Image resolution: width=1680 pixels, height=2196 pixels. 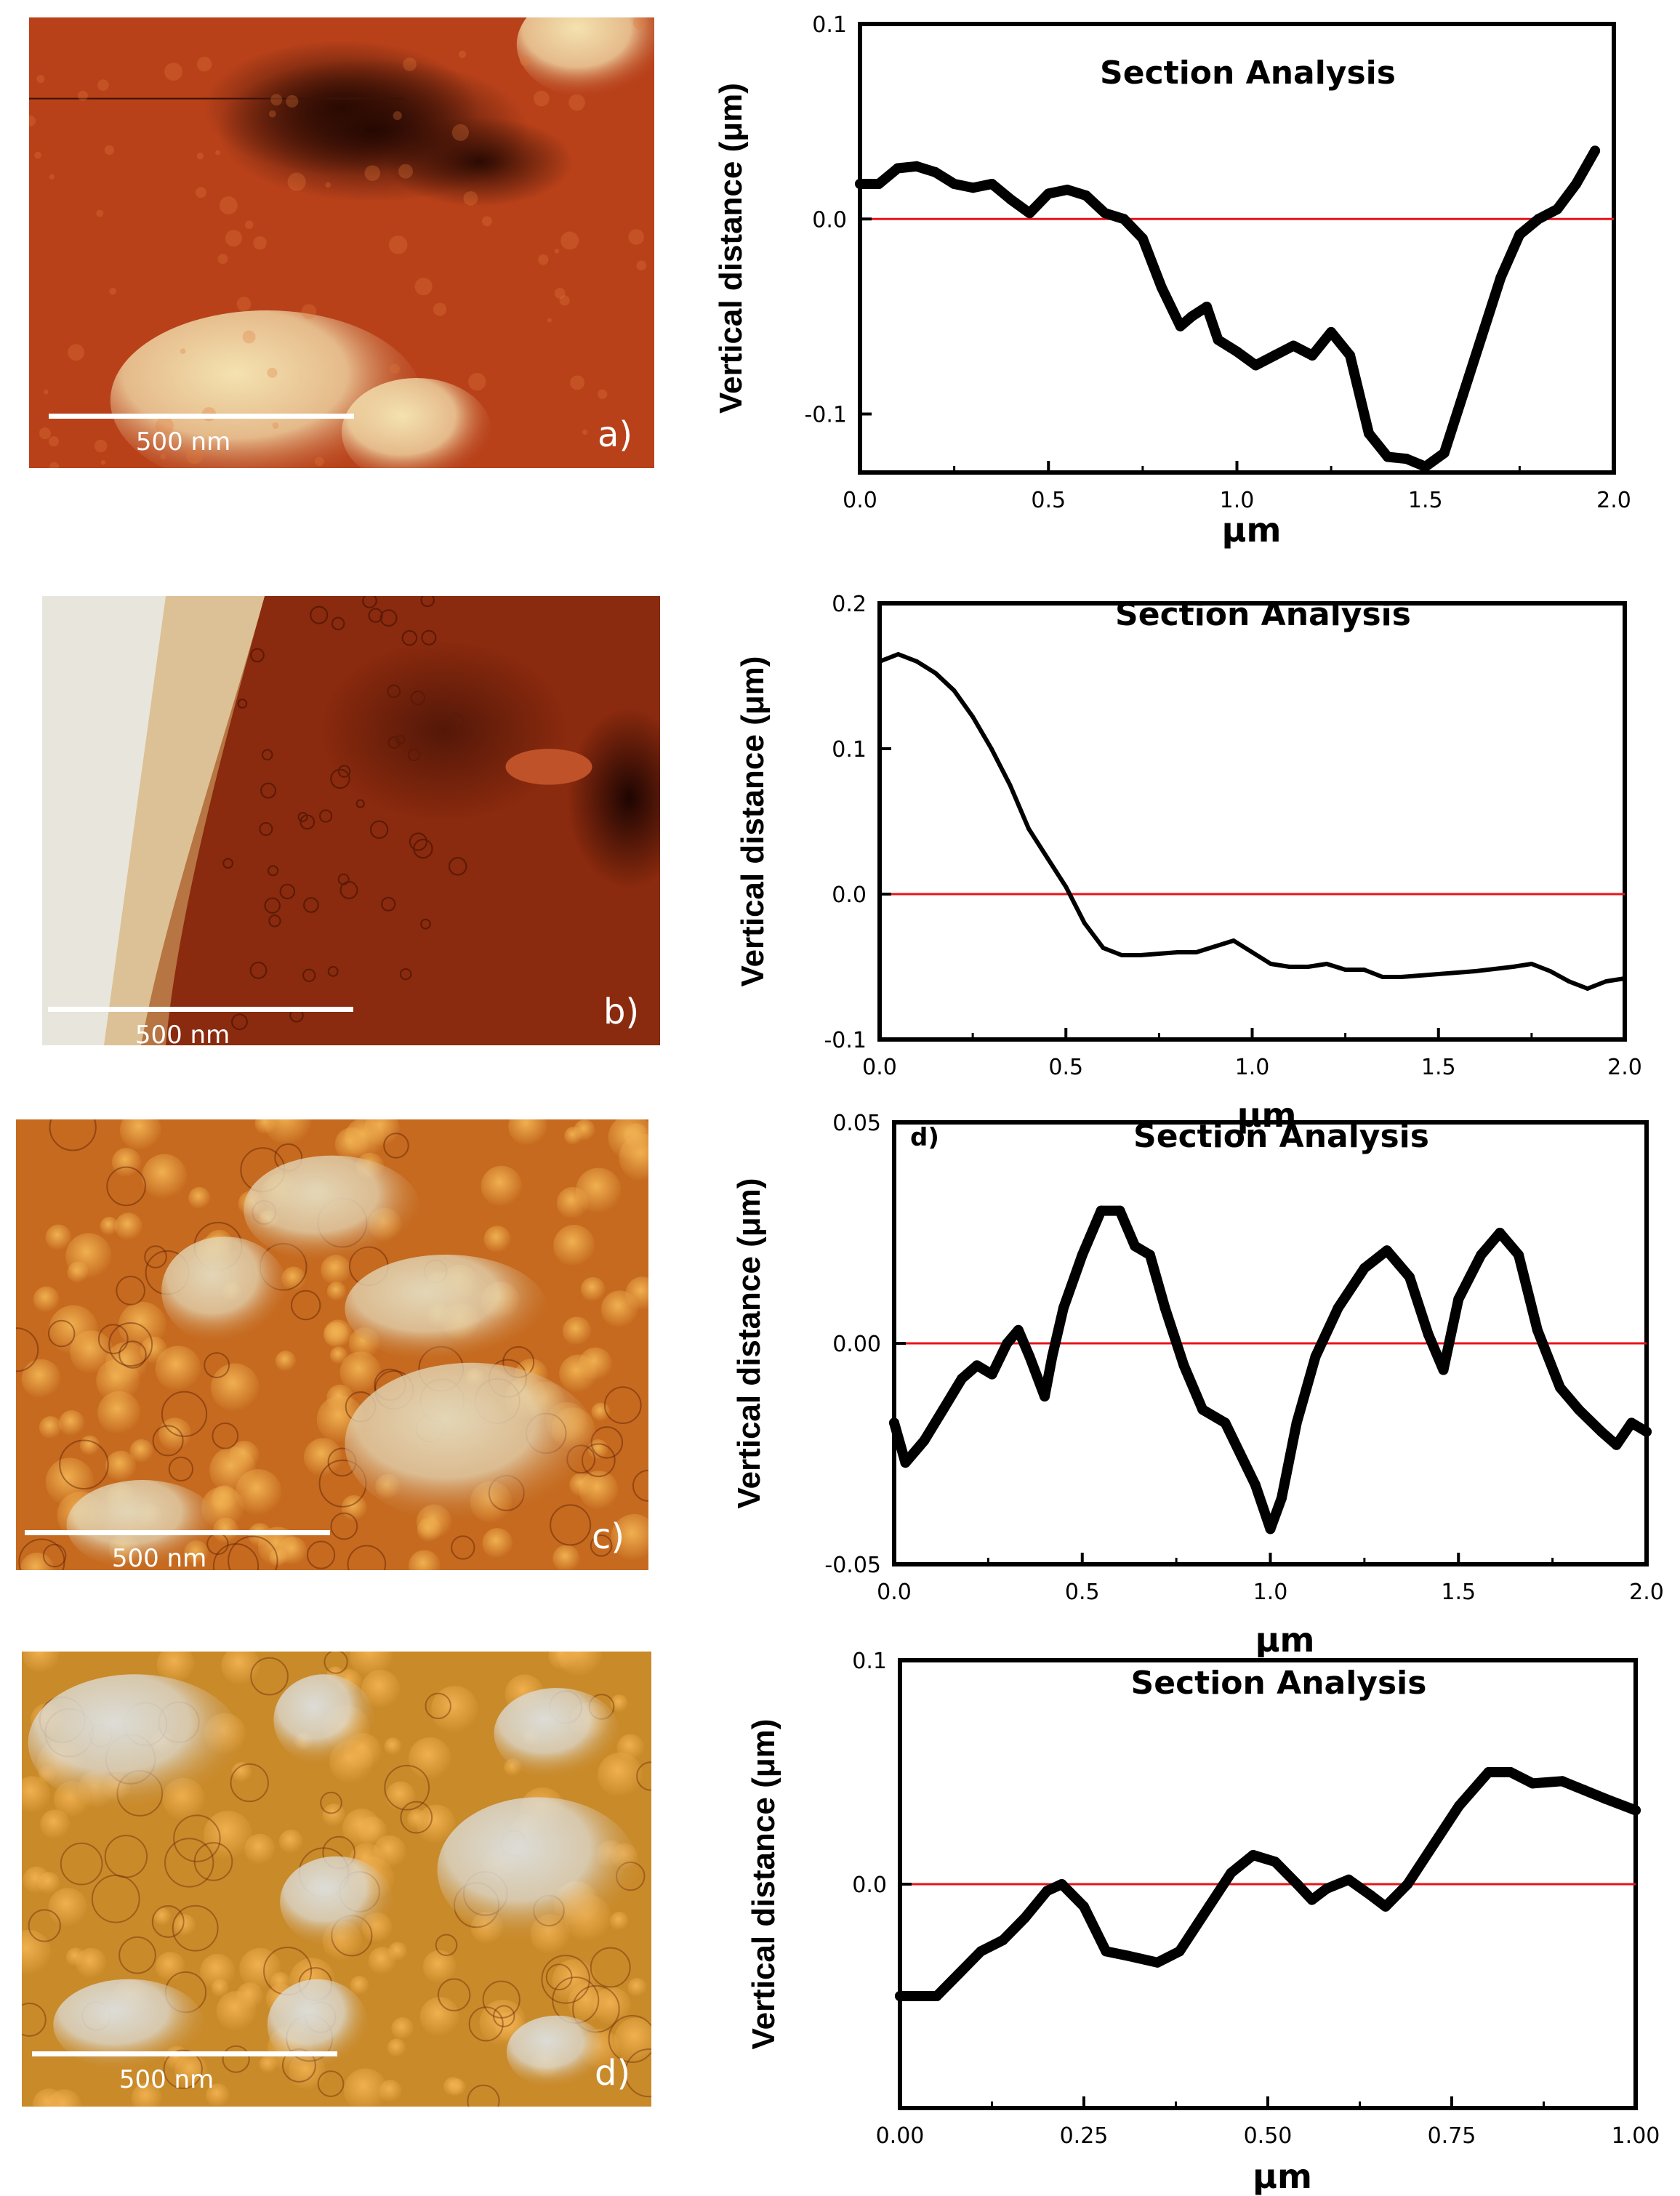 What do you see at coordinates (1048, 500) in the screenshot?
I see `x-tick-label: 0.5` at bounding box center [1048, 500].